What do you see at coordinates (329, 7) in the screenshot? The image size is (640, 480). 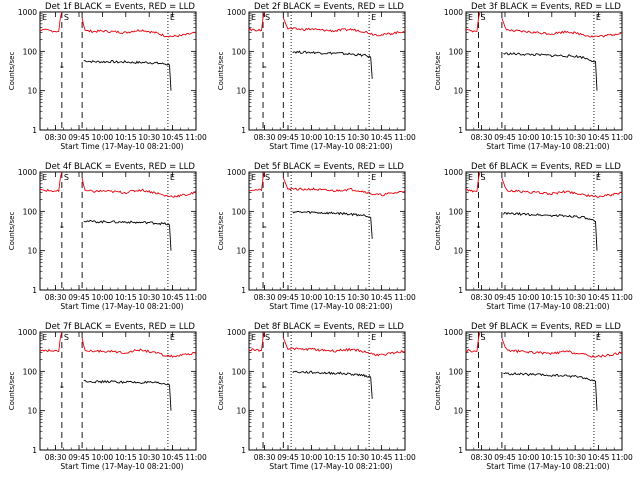 I see `panel-title: Det 2f BLACK = Events, RED = LLD` at bounding box center [329, 7].